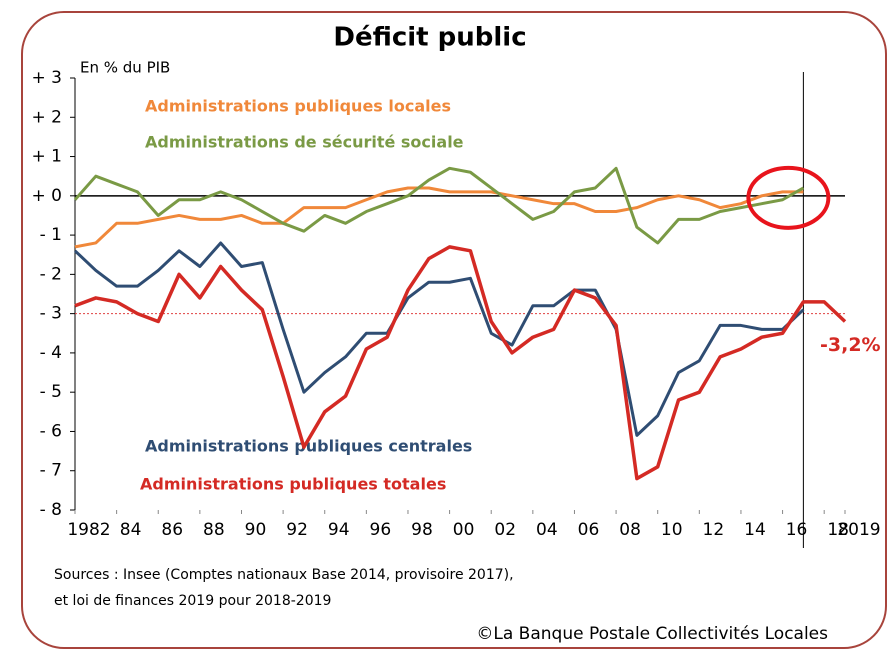 The image size is (891, 655). What do you see at coordinates (652, 634) in the screenshot?
I see `credit: ©La Banque Postale Collectivités Locales` at bounding box center [652, 634].